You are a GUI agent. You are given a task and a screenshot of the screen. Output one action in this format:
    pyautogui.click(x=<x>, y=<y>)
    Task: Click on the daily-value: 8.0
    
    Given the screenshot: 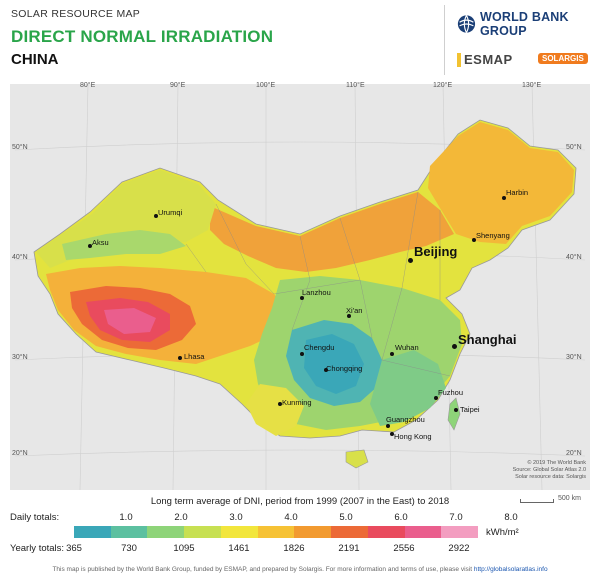 What is the action you would take?
    pyautogui.click(x=511, y=517)
    